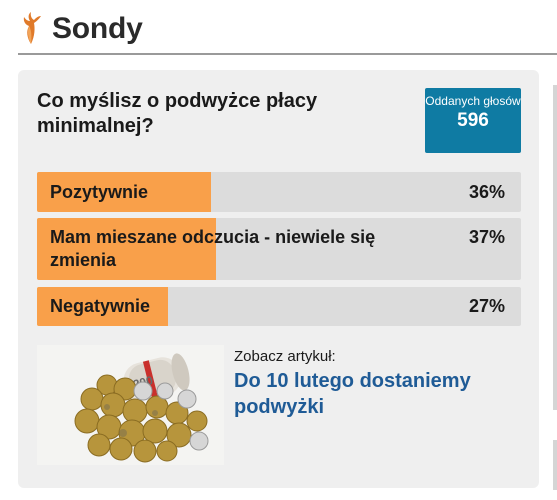  What do you see at coordinates (97, 28) in the screenshot?
I see `page-title: Sondy` at bounding box center [97, 28].